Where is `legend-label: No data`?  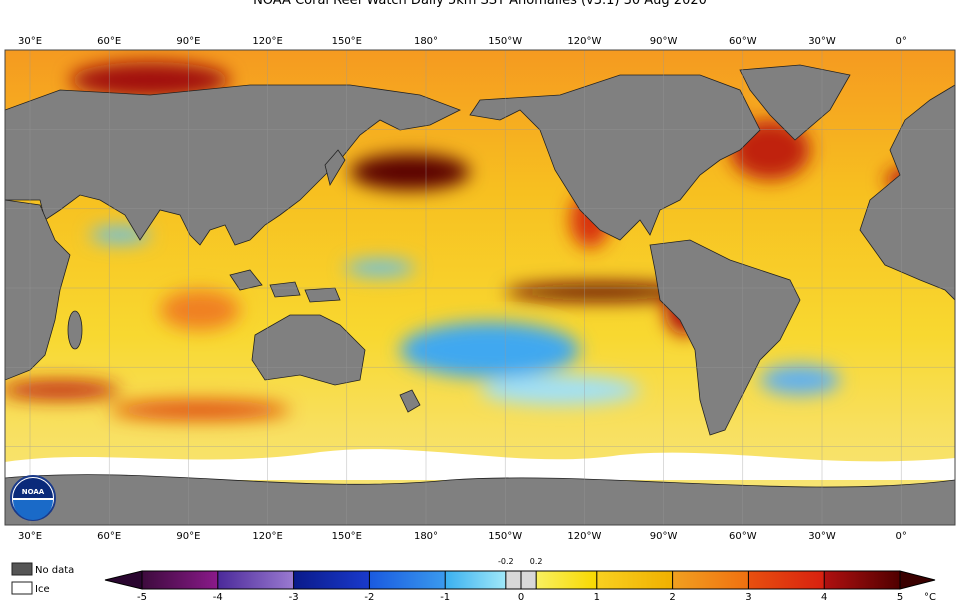
legend-label: No data is located at coordinates (54, 570).